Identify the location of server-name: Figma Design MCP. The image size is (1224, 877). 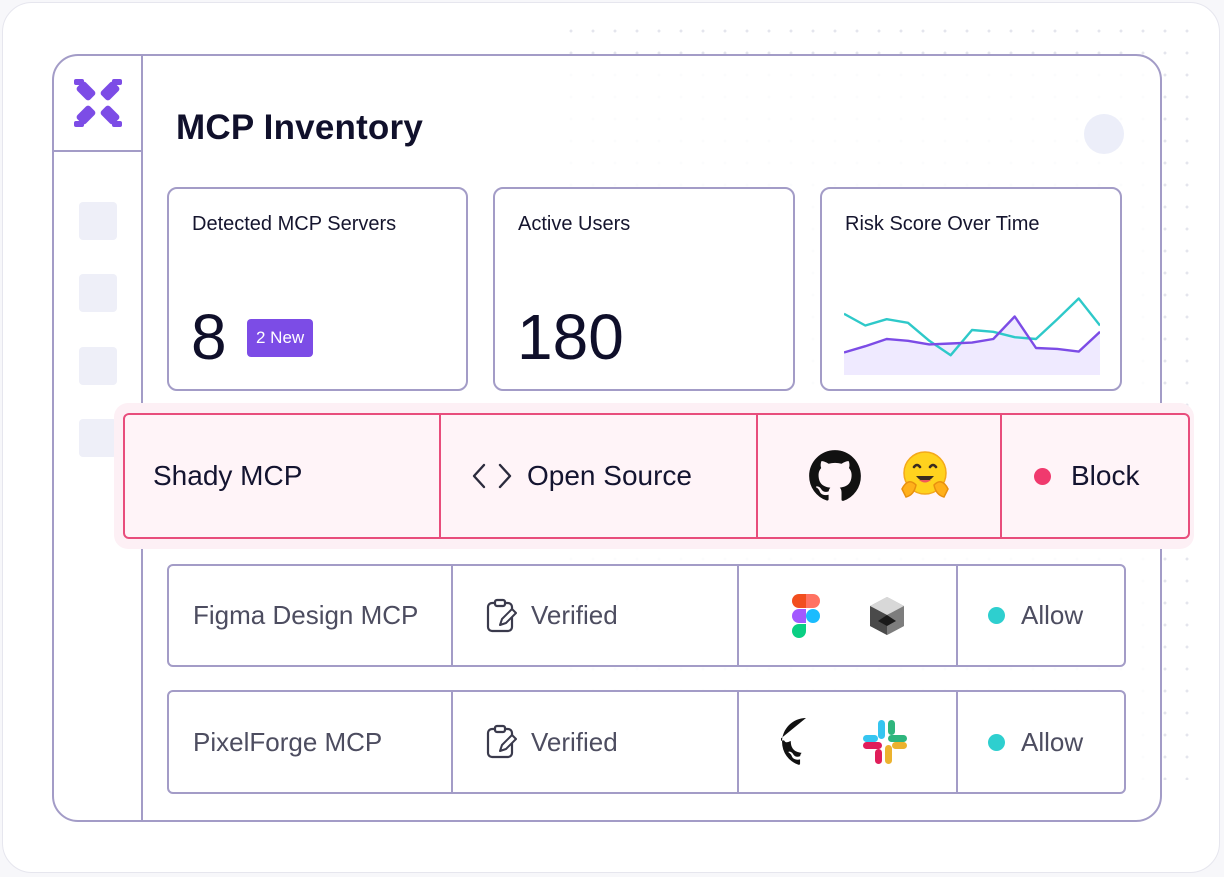
(306, 615).